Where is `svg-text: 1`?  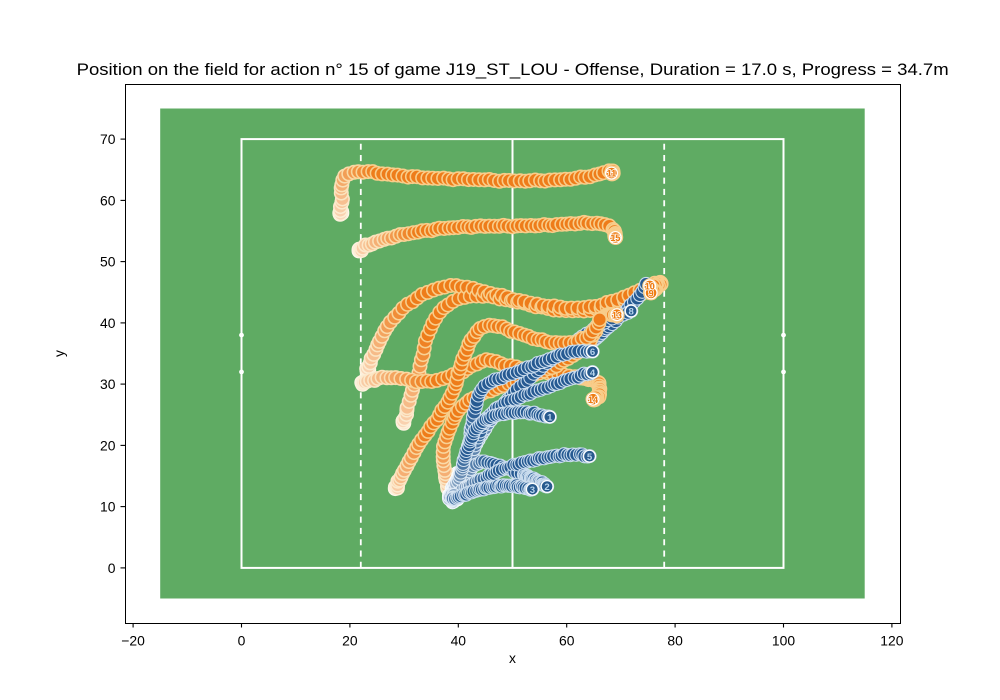
svg-text: 1 is located at coordinates (550, 418).